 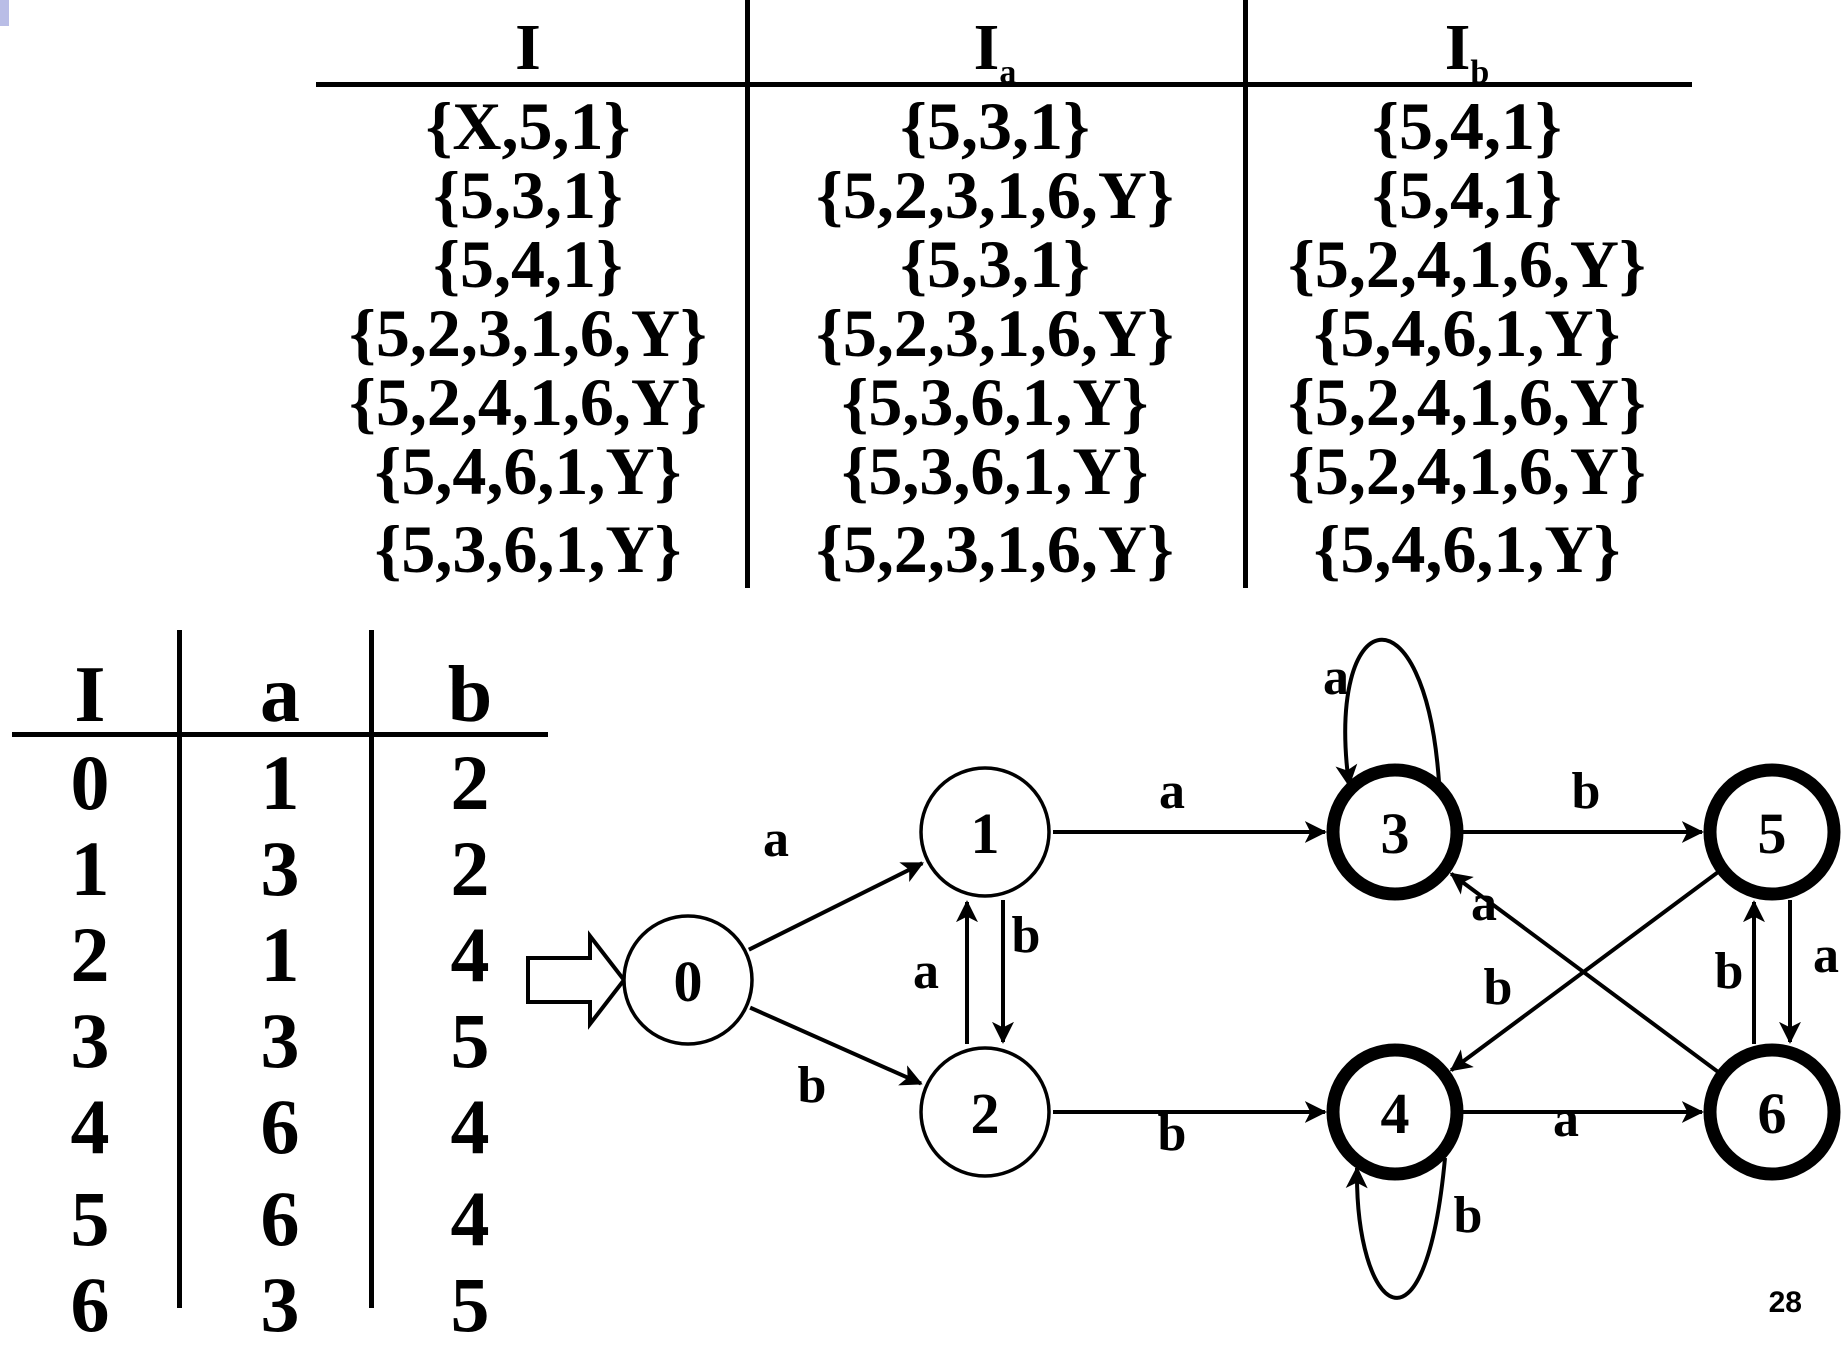 I want to click on table-cell: 0, so click(x=90, y=782).